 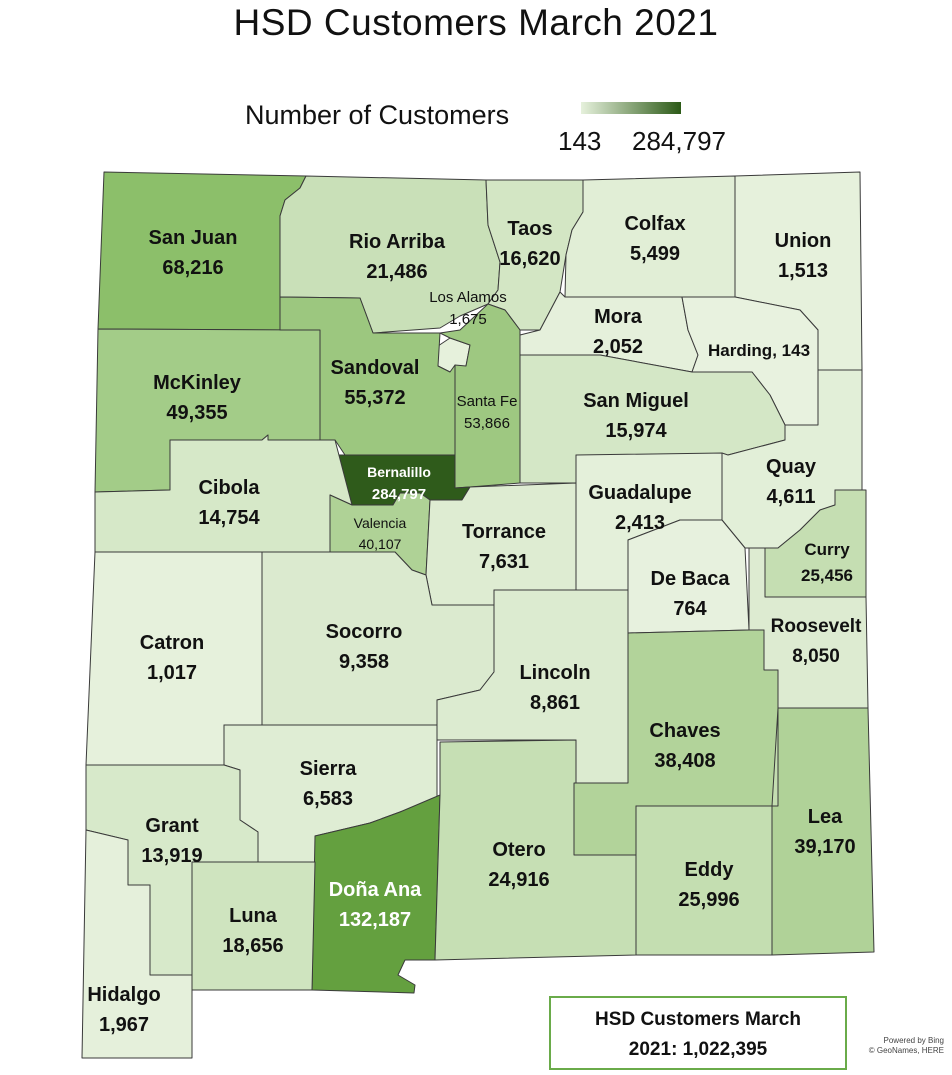 I want to click on label-luna-name: Luna, so click(x=253, y=916).